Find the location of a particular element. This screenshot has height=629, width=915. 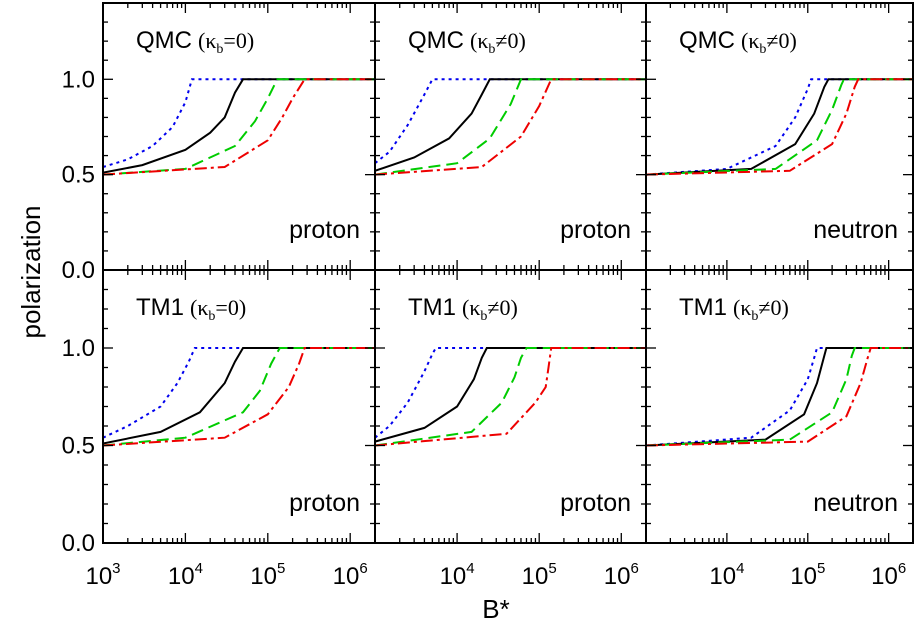

panel-6: TM1 (κb≠0) neutron is located at coordinates (779, 406).